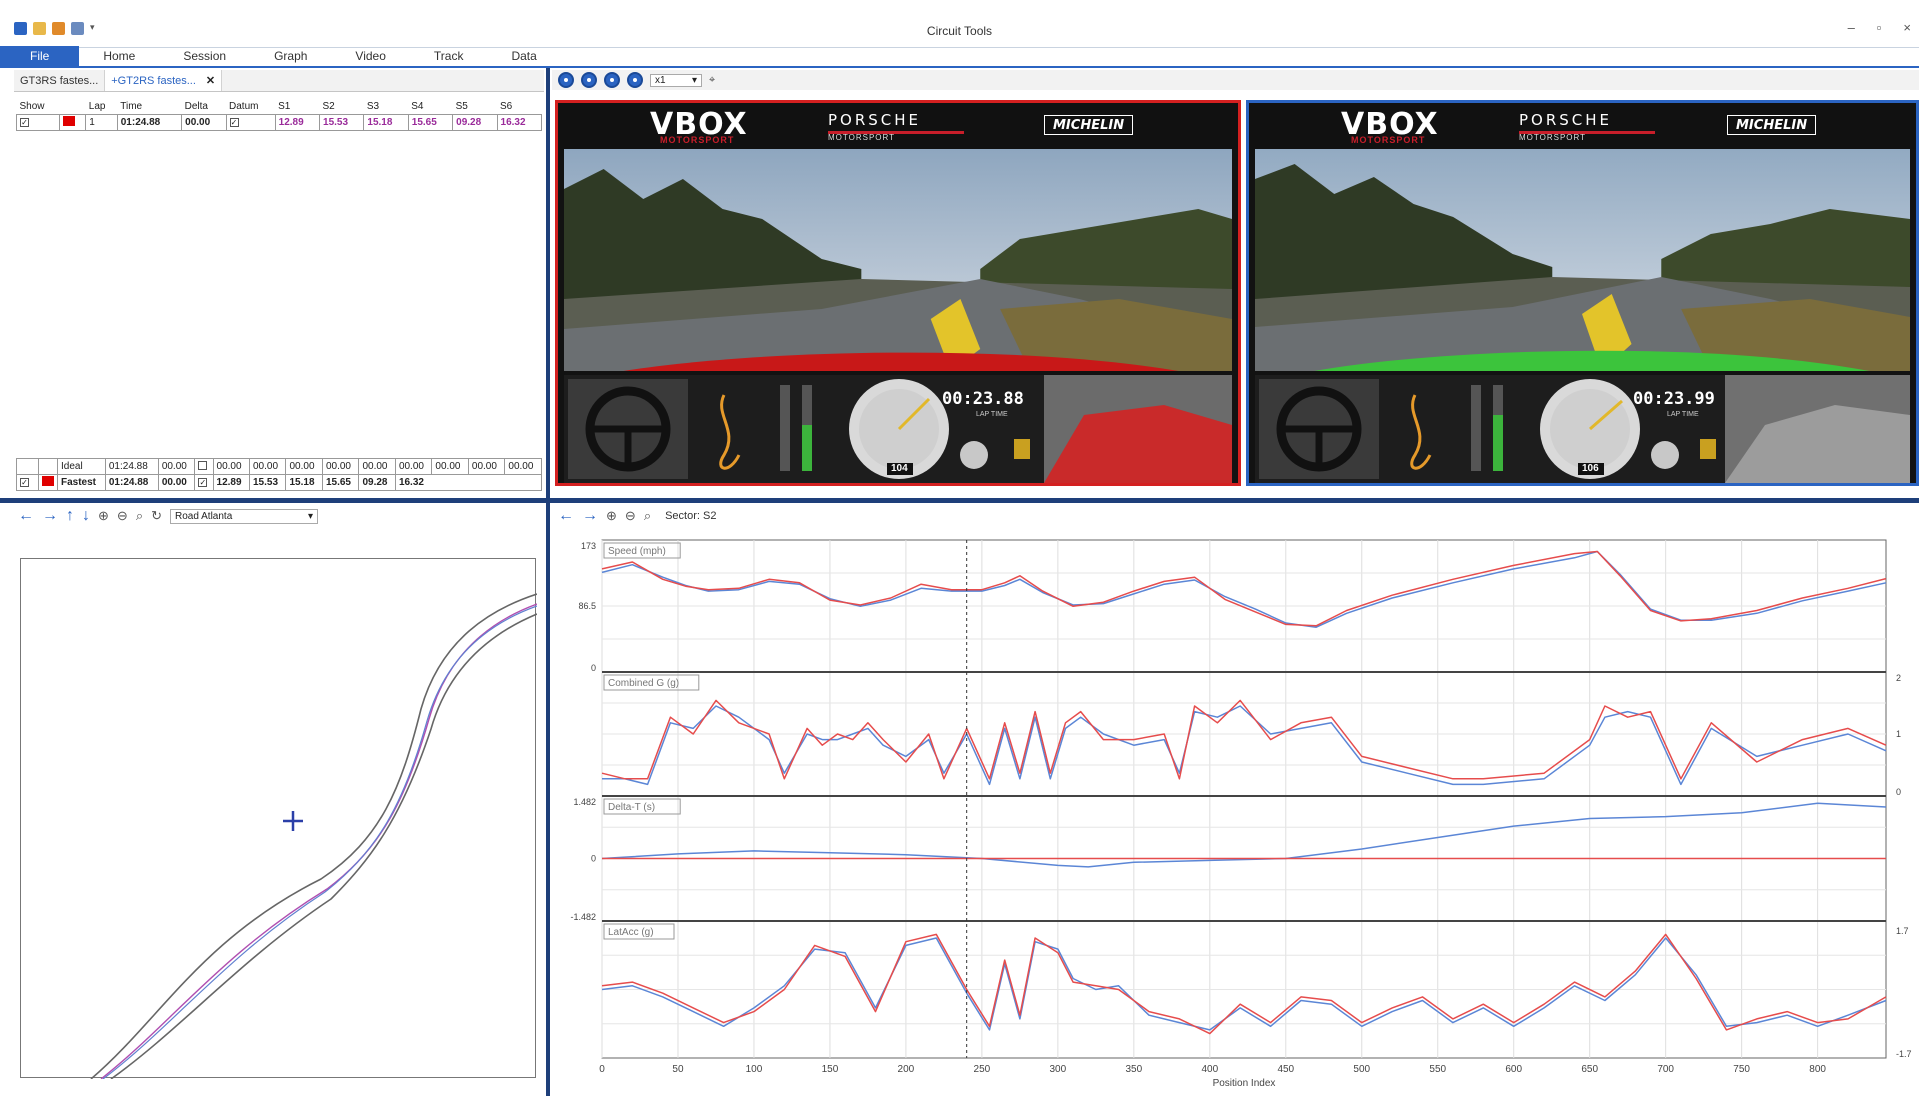  Describe the element at coordinates (92, 27) in the screenshot. I see `qat-dropdown-icon: ▾` at that location.